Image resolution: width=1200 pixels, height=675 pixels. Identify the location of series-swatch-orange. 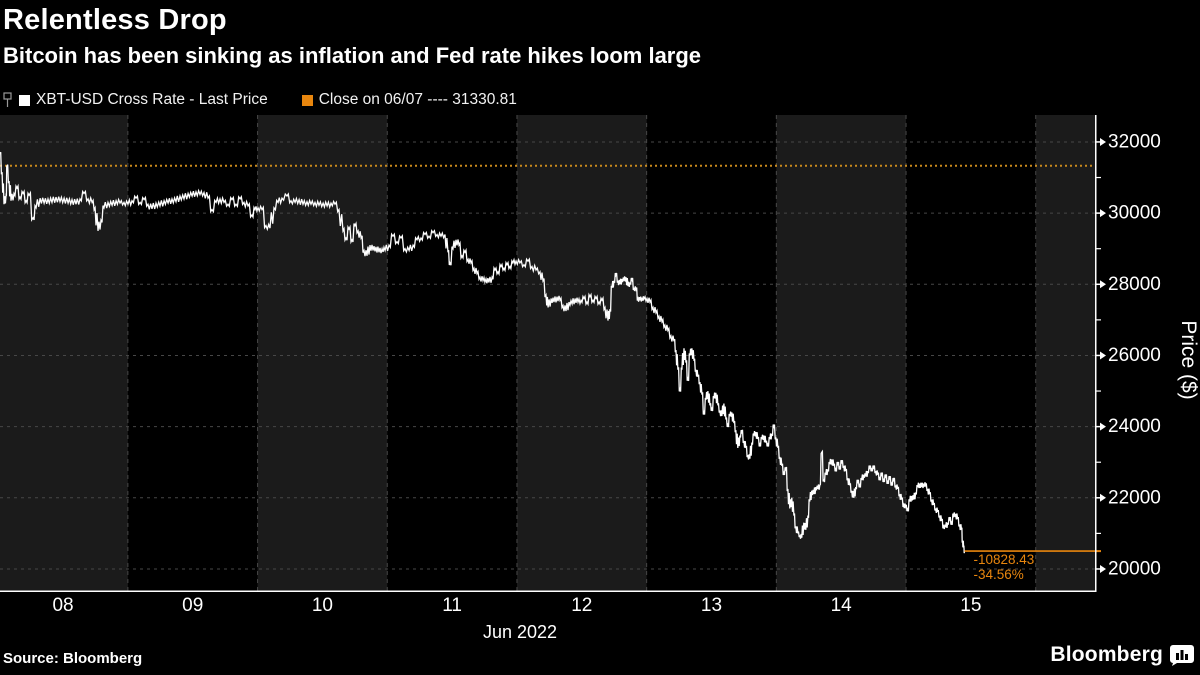
(307, 100).